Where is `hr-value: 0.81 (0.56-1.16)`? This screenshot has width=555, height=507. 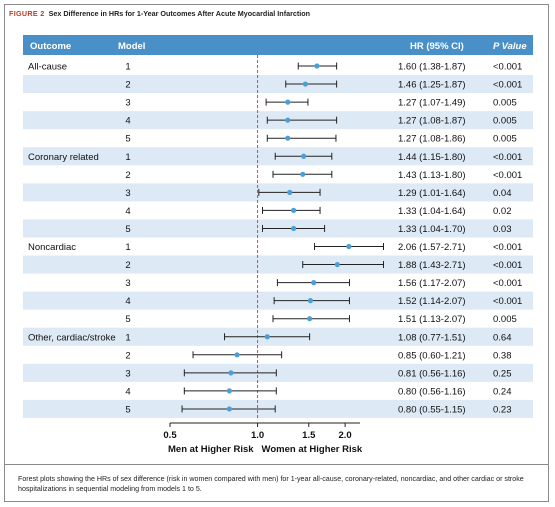 hr-value: 0.81 (0.56-1.16) is located at coordinates (432, 373).